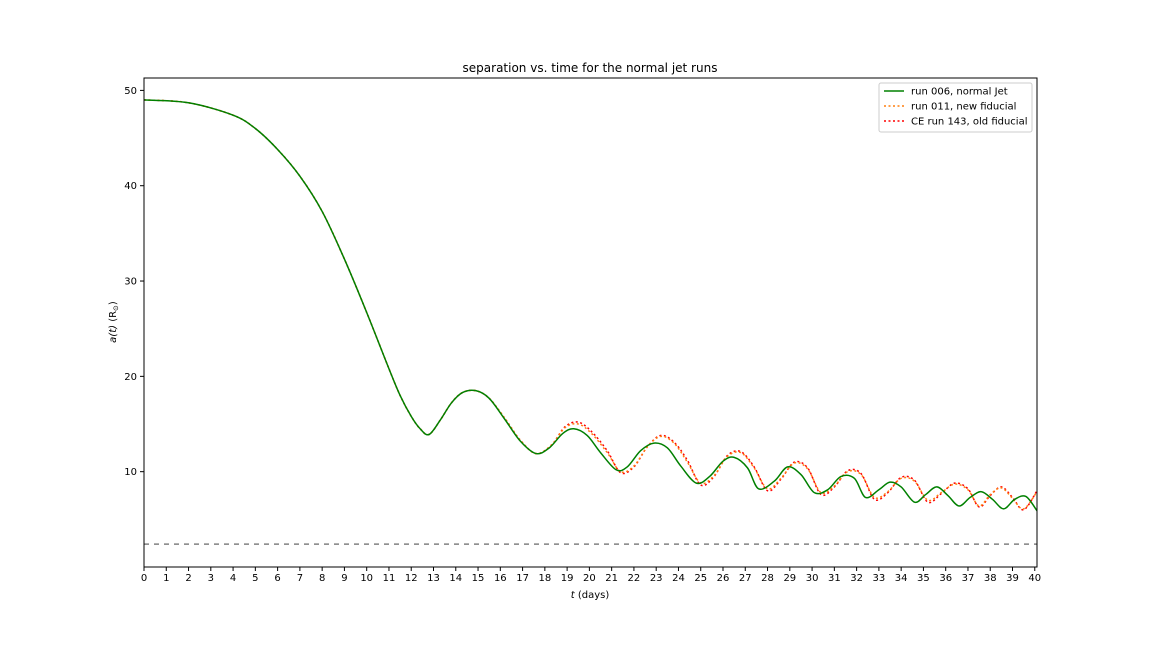 The image size is (1152, 648). What do you see at coordinates (113, 303) in the screenshot?
I see `y-axis-label-close: )` at bounding box center [113, 303].